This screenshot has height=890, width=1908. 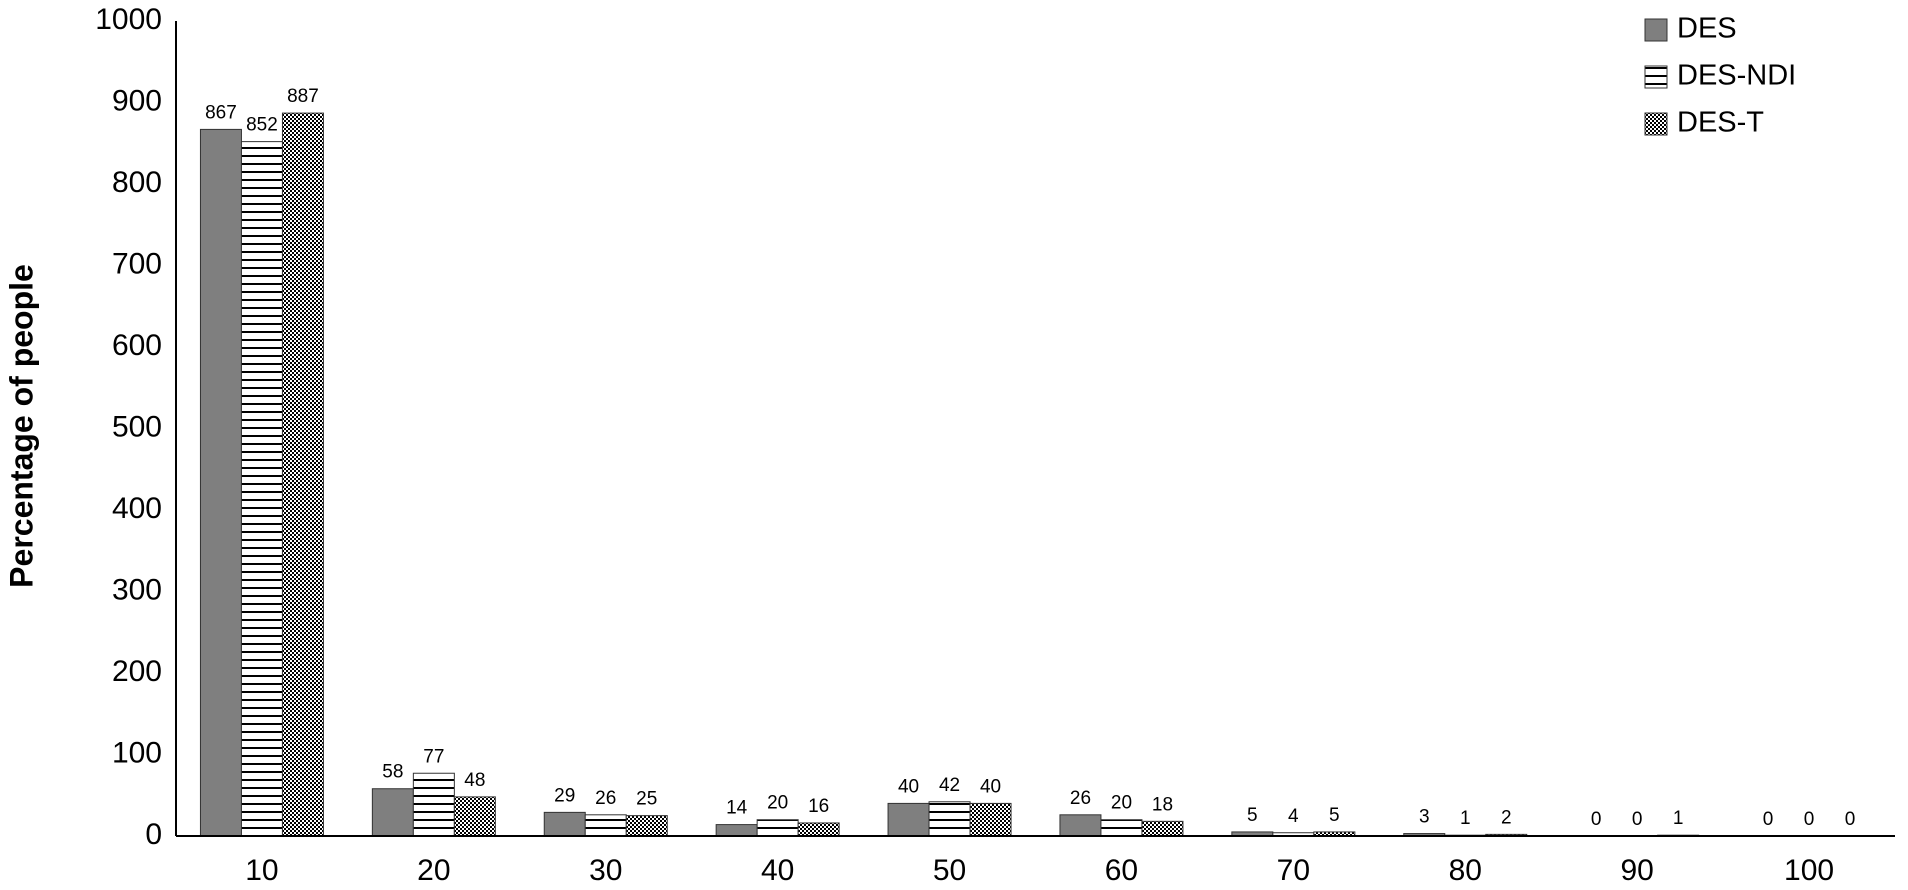 What do you see at coordinates (221, 112) in the screenshot?
I see `value-label: 867` at bounding box center [221, 112].